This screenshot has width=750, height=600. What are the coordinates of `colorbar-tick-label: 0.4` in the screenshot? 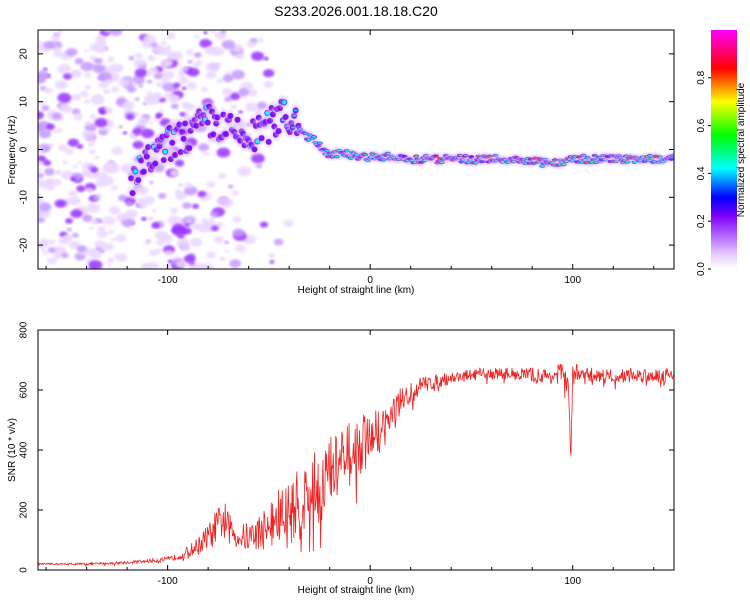 It's located at (701, 173).